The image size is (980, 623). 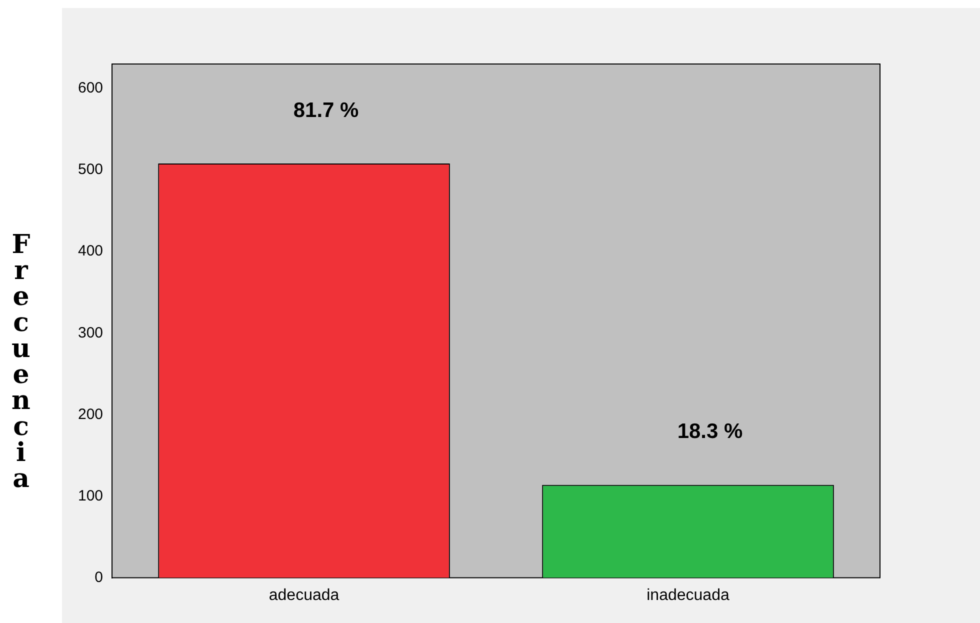 What do you see at coordinates (91, 169) in the screenshot?
I see `y-tick-label: 500` at bounding box center [91, 169].